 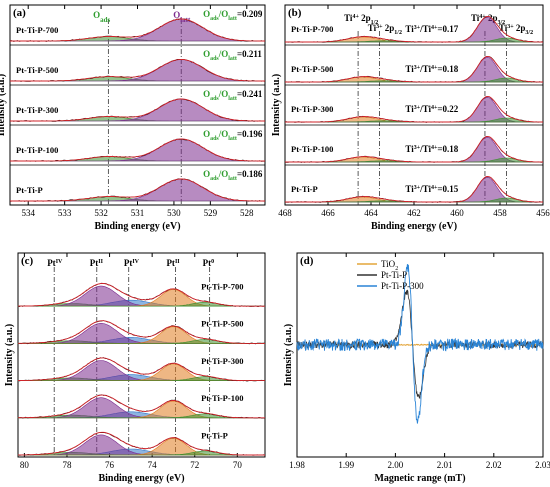 I want to click on series-label-a-1: Pt-Ti-P-500, so click(x=37, y=70).